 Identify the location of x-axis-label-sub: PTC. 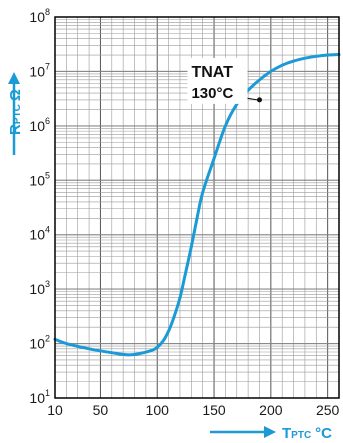
(301, 435).